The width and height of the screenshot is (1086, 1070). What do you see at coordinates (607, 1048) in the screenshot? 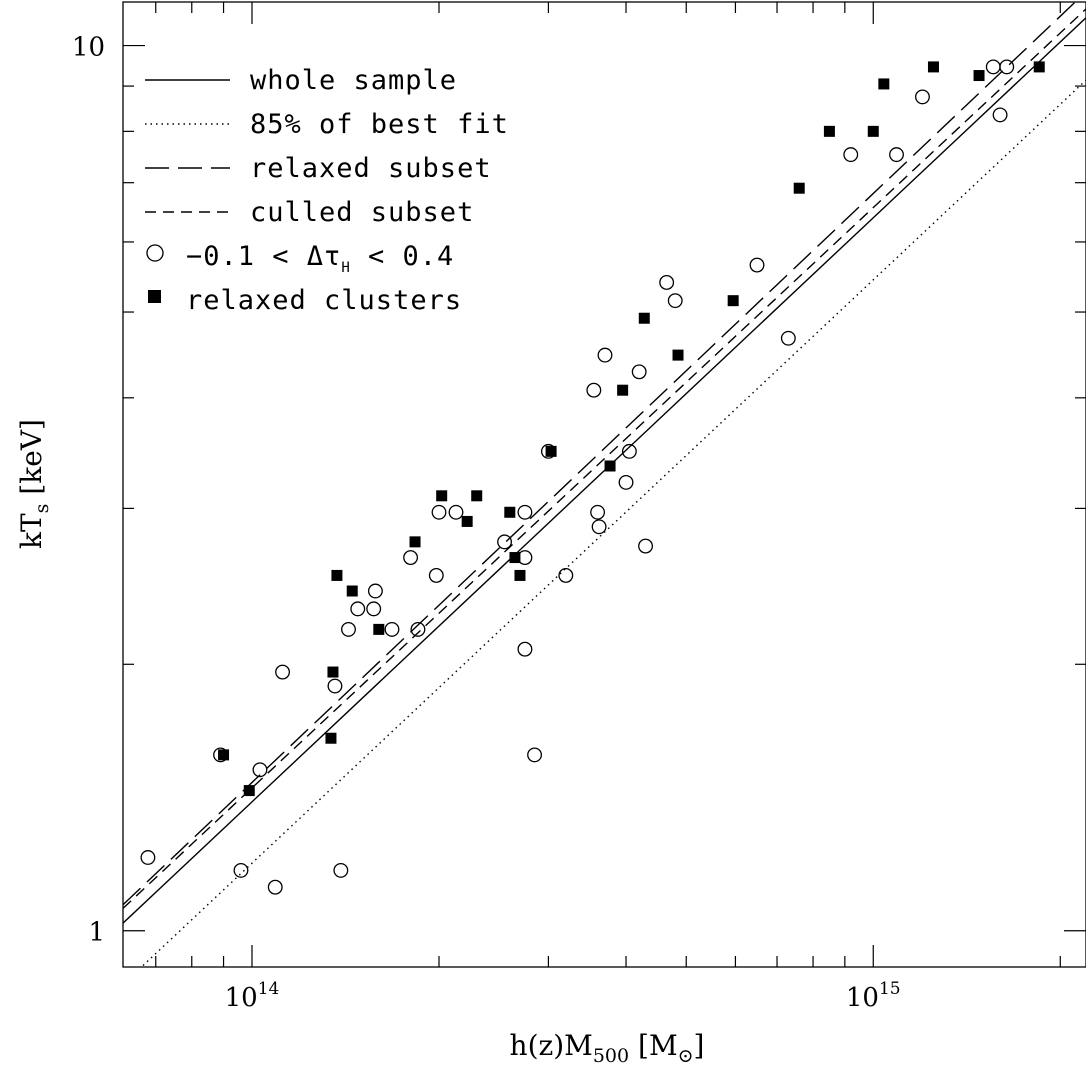
I see `x-axis-label: h(z)M500 [M⊙]` at bounding box center [607, 1048].